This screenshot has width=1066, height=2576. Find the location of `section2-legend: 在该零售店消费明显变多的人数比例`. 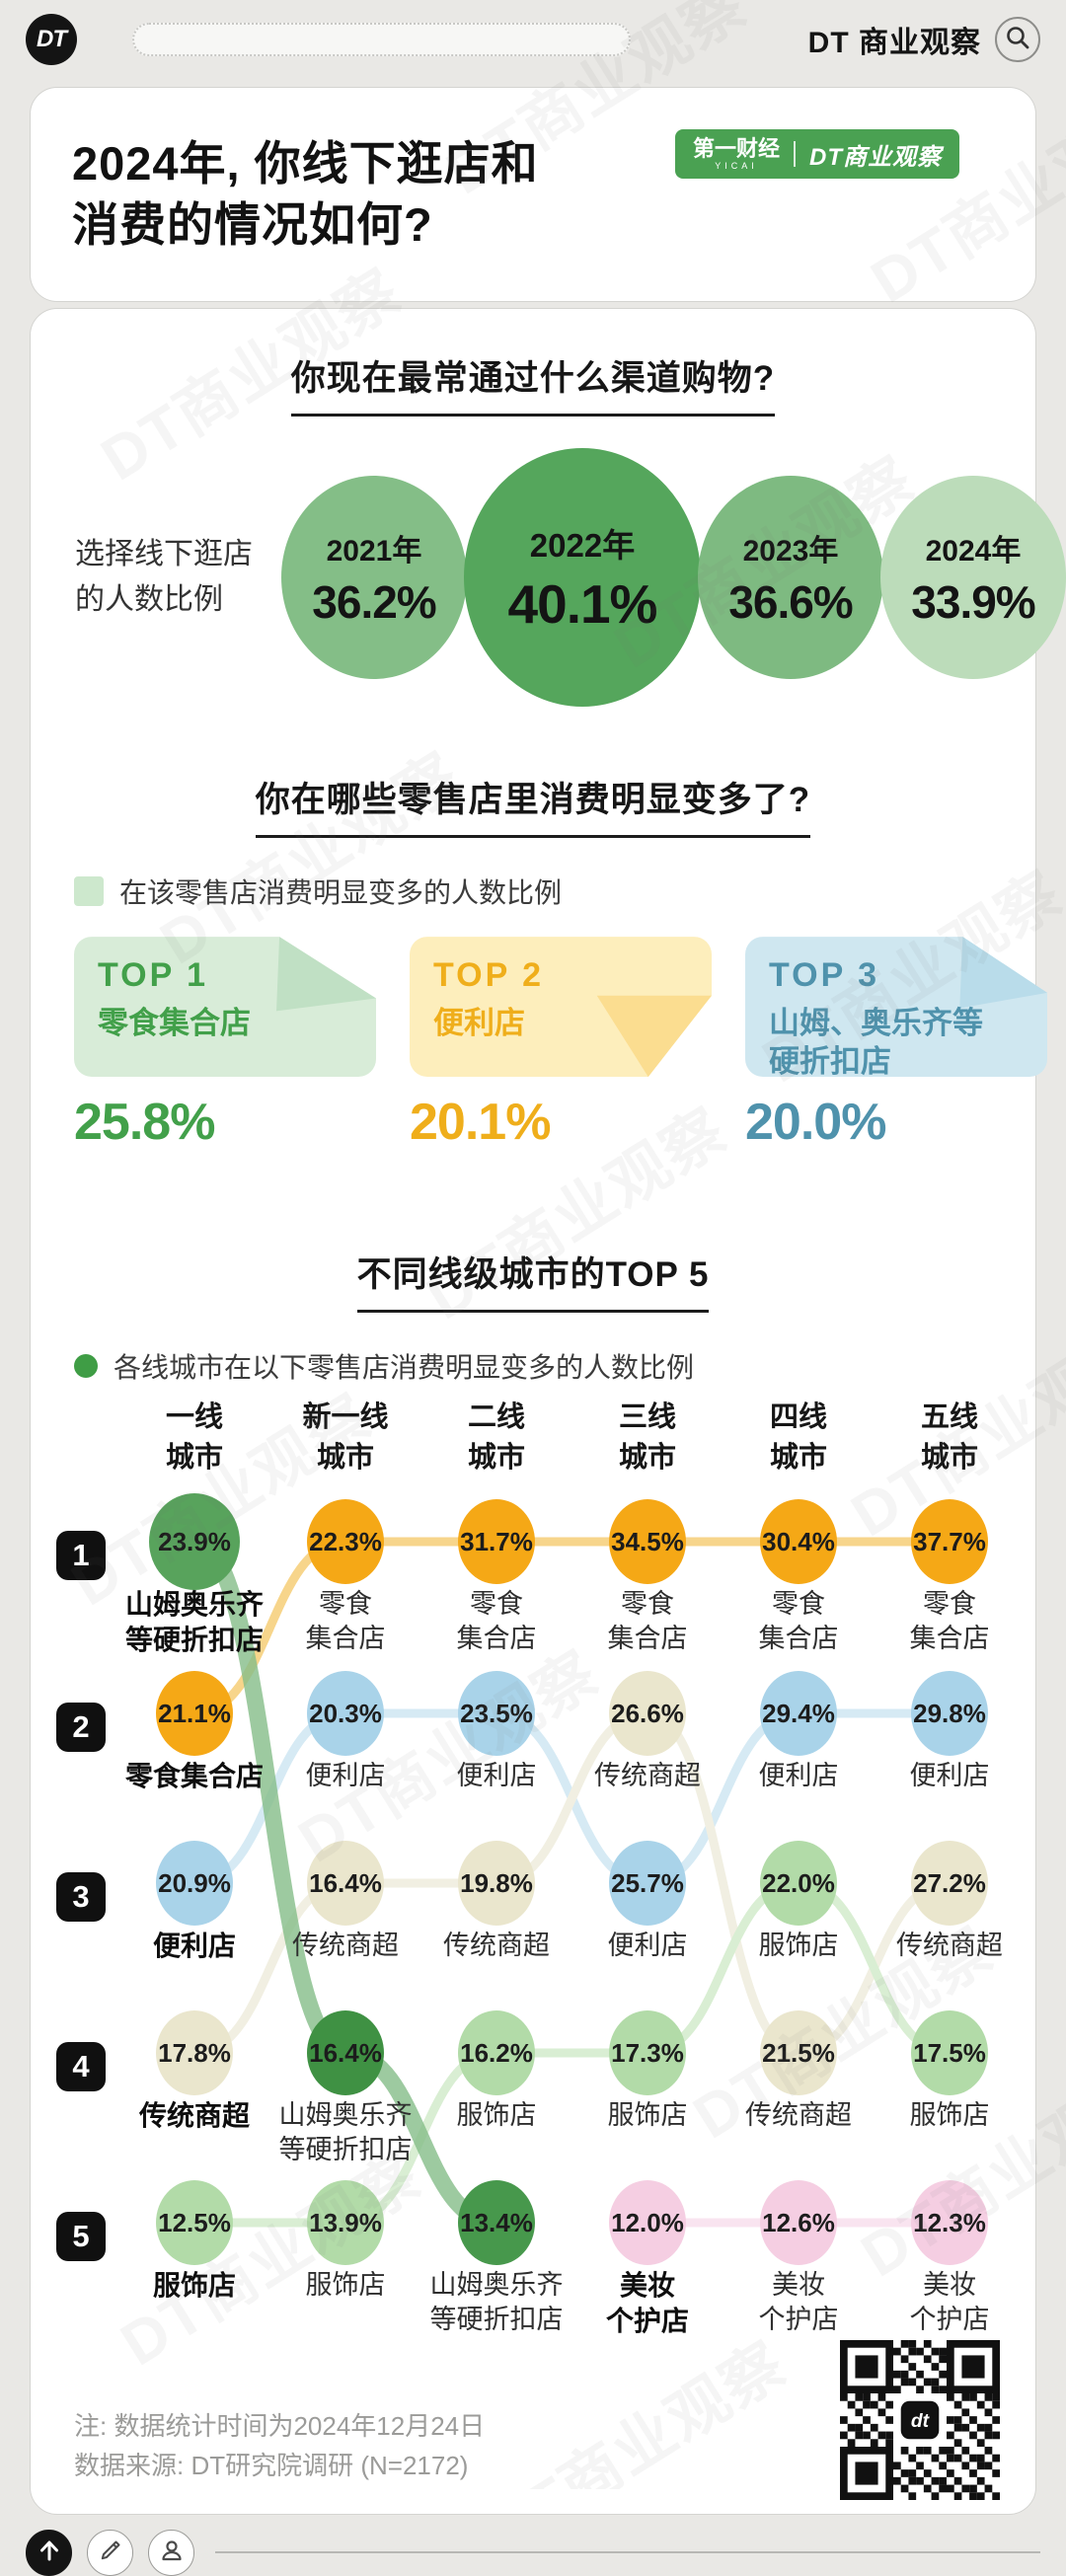

section2-legend: 在该零售店消费明显变多的人数比例 is located at coordinates (554, 891).